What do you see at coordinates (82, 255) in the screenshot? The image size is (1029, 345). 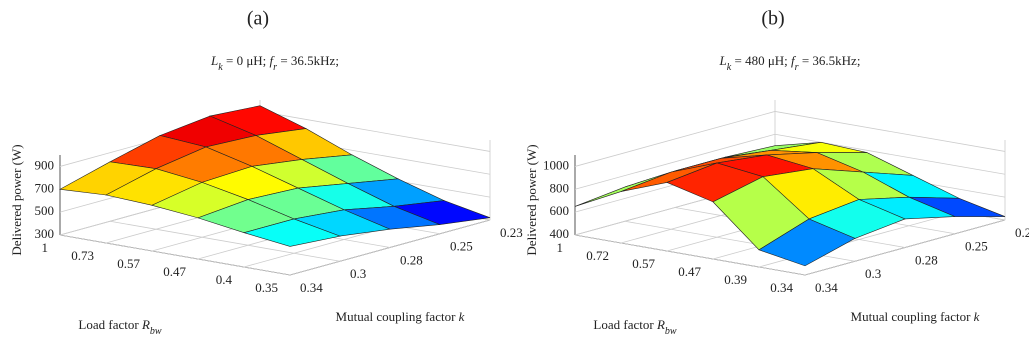 I see `x-tick-label: 0.73` at bounding box center [82, 255].